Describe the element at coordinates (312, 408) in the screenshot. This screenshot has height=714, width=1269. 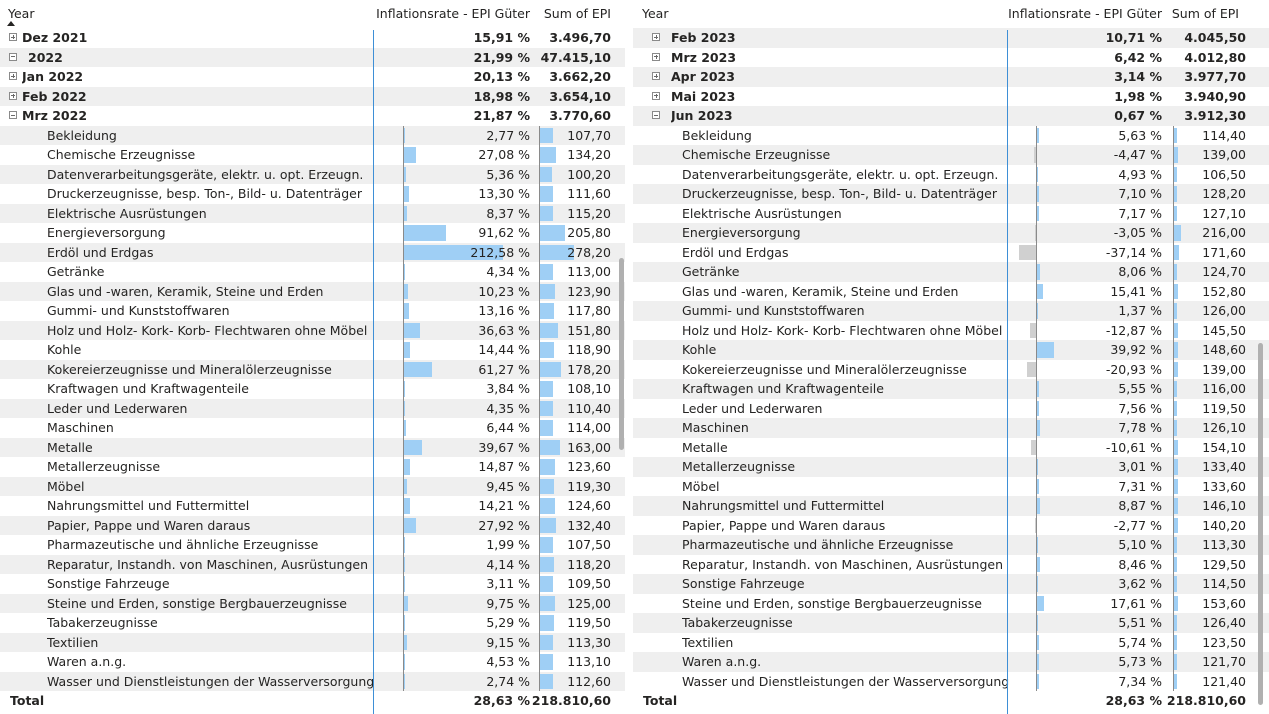
I see `table-row: Leder und Lederwaren 4,35 % 110,40` at that location.